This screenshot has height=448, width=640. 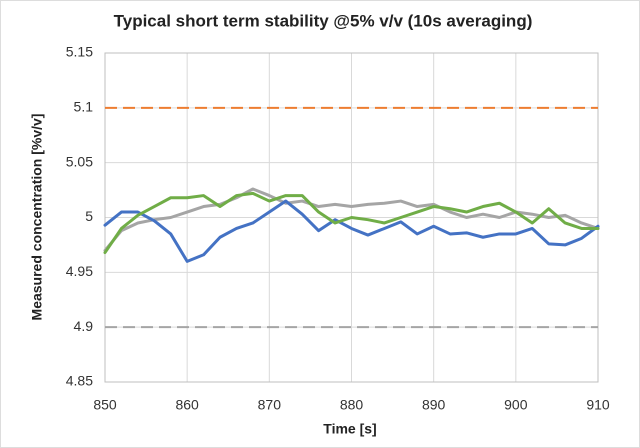 What do you see at coordinates (352, 405) in the screenshot?
I see `x-tick-label: 880` at bounding box center [352, 405].